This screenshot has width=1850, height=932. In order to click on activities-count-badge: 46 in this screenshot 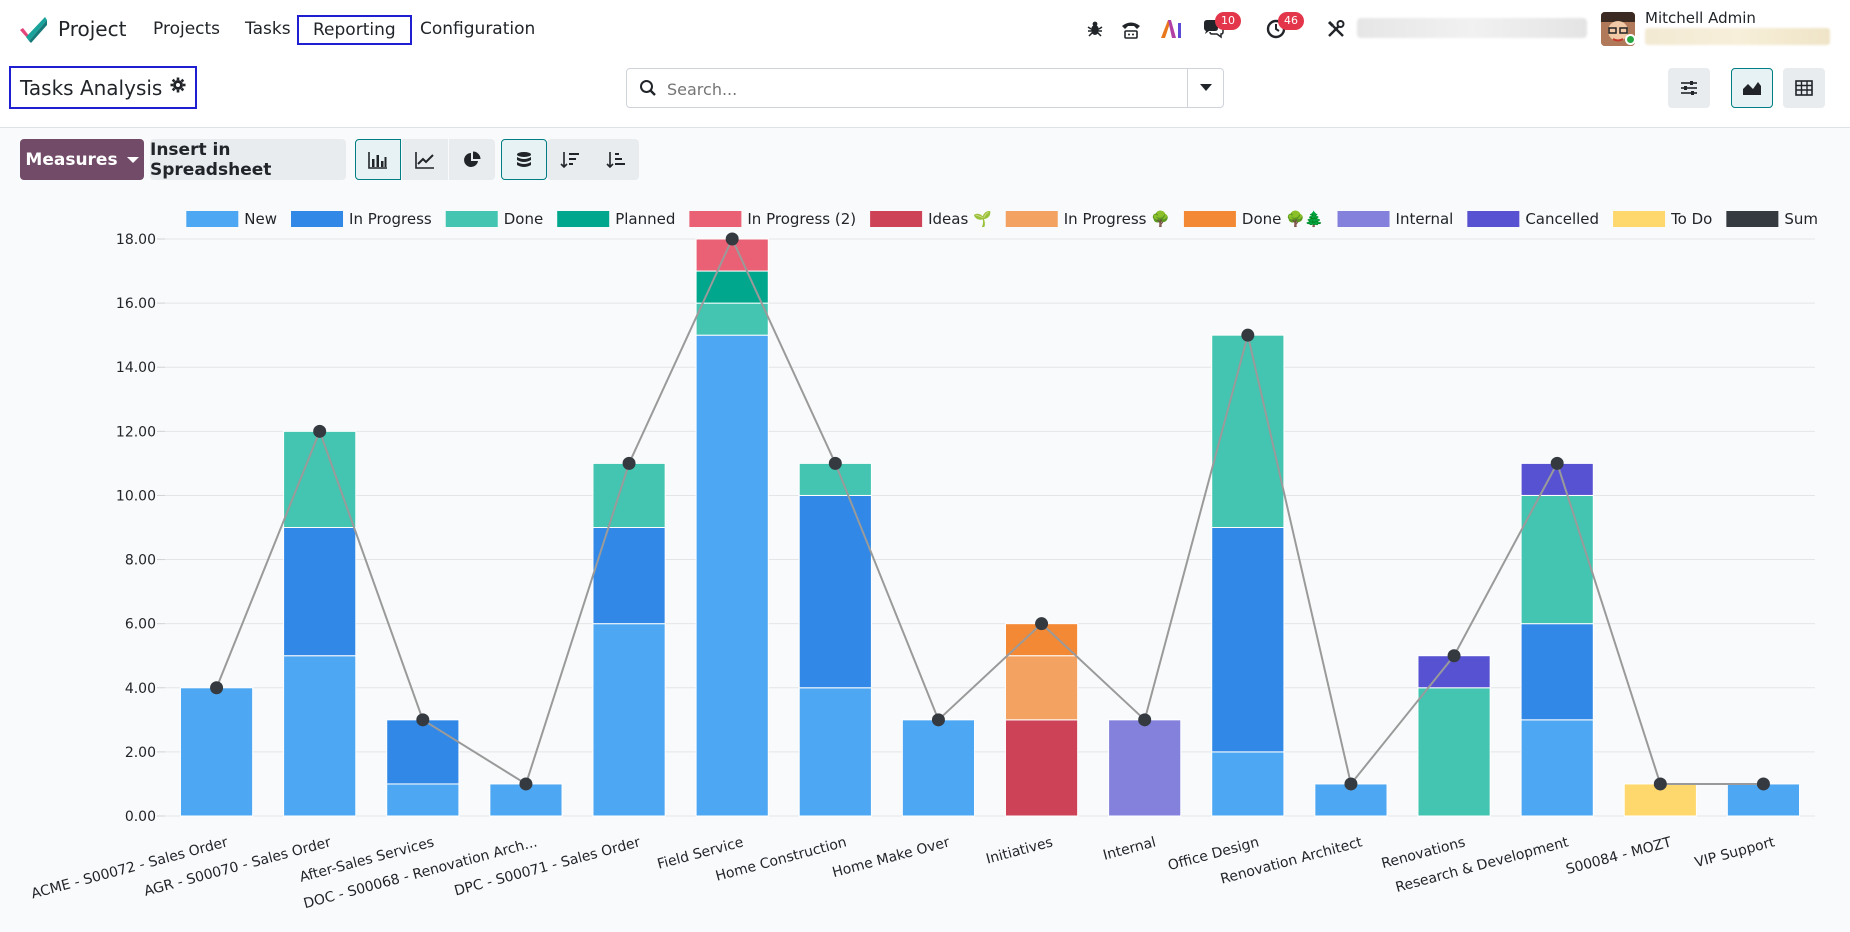, I will do `click(1291, 21)`.